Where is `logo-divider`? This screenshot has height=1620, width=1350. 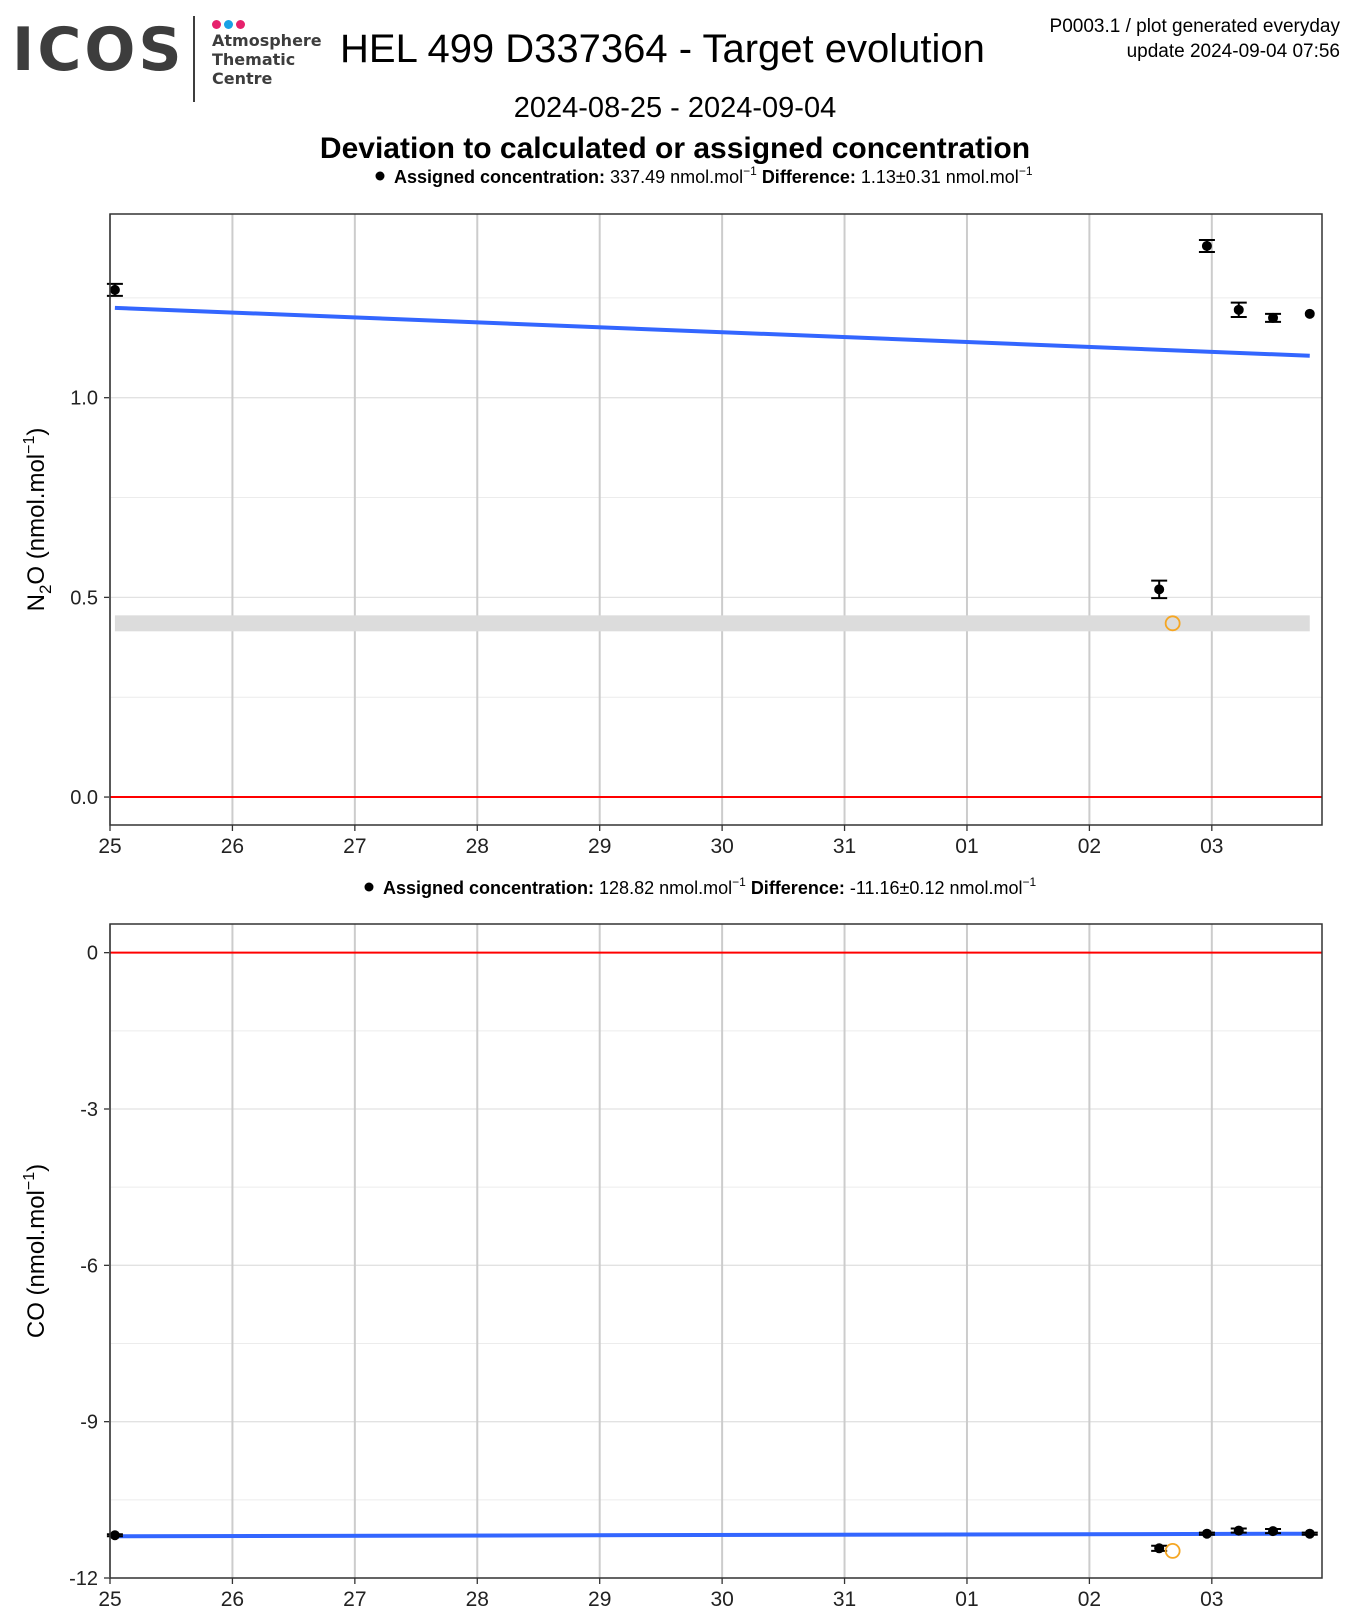 logo-divider is located at coordinates (194, 59).